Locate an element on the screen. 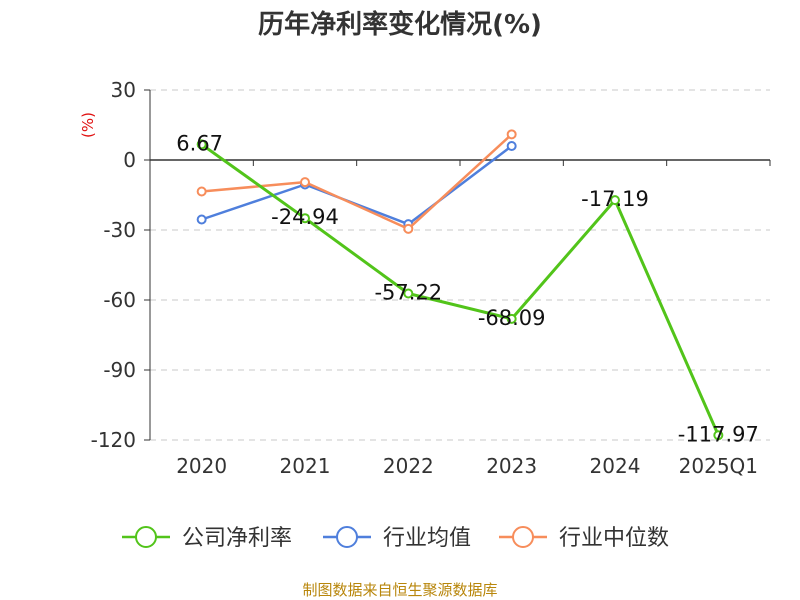 Image resolution: width=800 pixels, height=600 pixels. x-tick-label: 2021 is located at coordinates (305, 466).